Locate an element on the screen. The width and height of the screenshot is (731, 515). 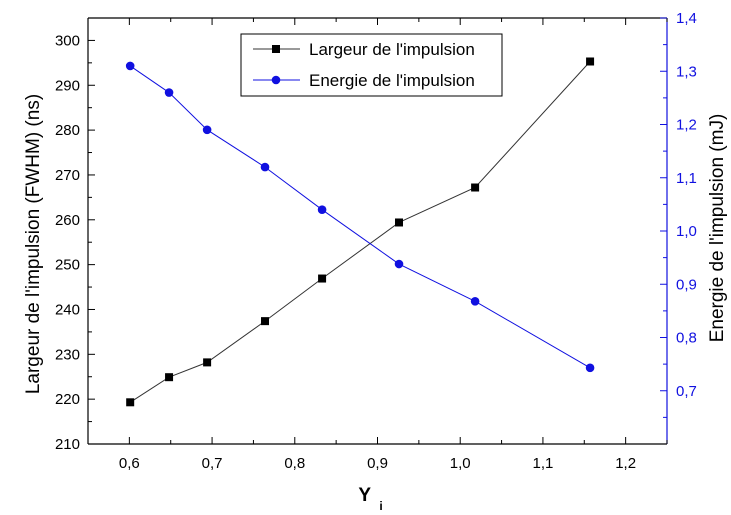
legend-box is located at coordinates (371, 65).